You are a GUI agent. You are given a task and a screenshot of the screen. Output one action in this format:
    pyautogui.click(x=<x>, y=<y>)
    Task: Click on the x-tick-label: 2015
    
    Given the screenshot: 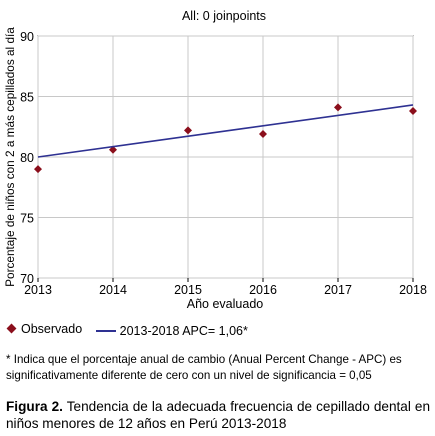 What is the action you would take?
    pyautogui.click(x=188, y=290)
    